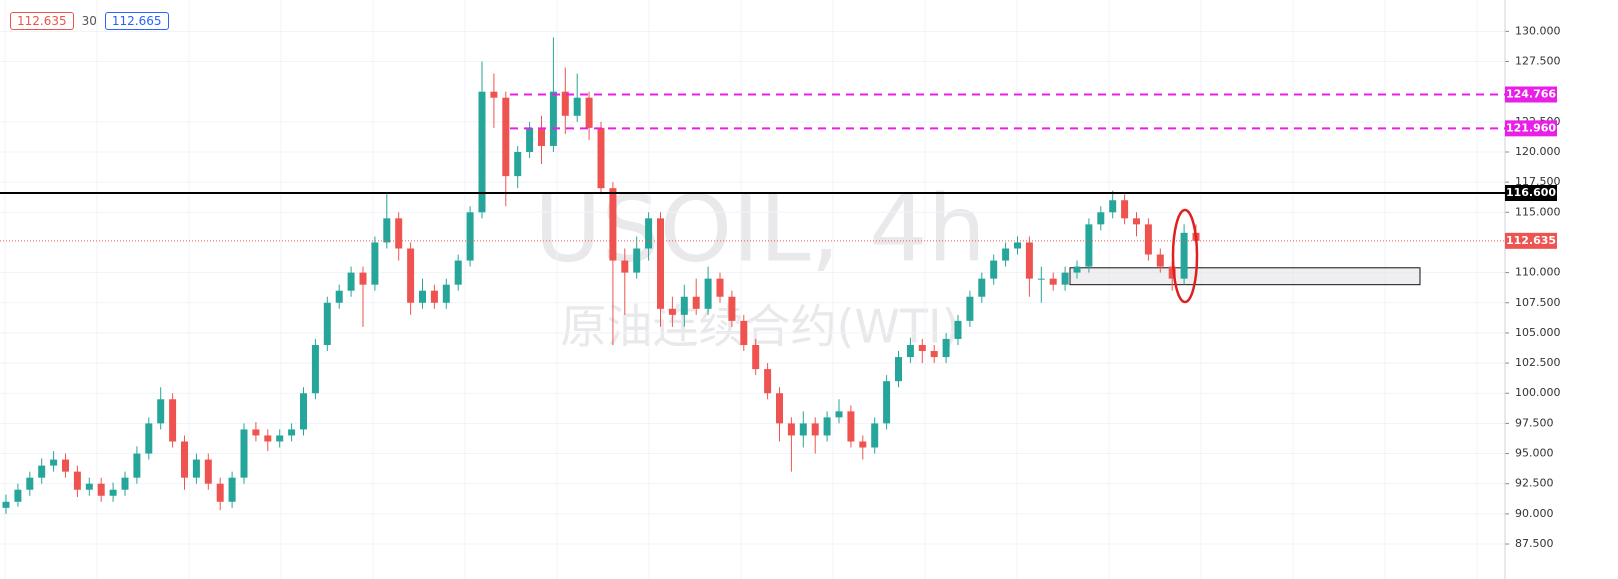 Image resolution: width=1618 pixels, height=579 pixels. I want to click on highlight-ellipse, so click(1185, 256).